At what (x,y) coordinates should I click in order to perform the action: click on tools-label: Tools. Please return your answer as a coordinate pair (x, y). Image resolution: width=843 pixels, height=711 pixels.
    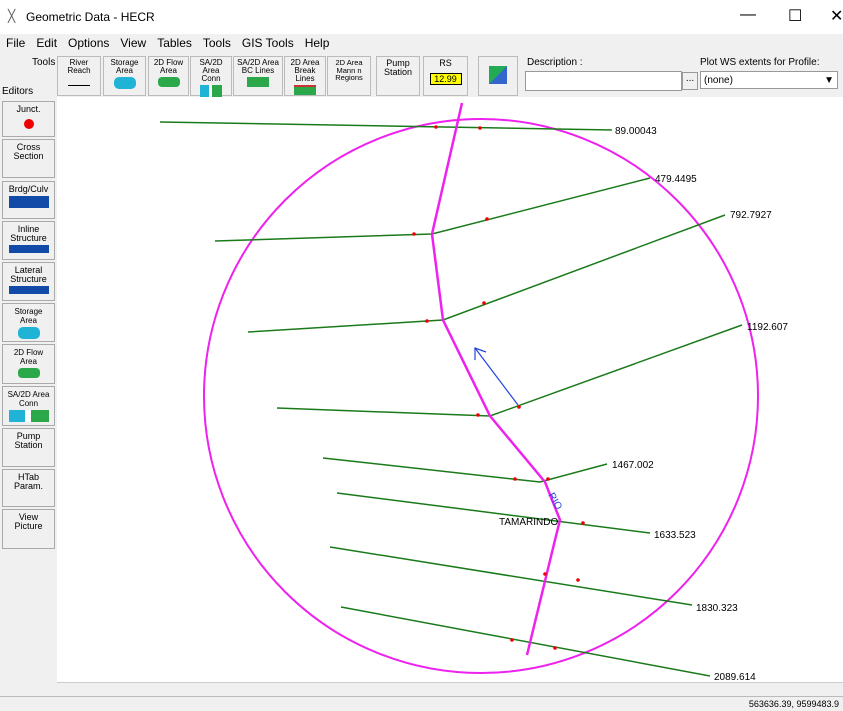
    Looking at the image, I should click on (44, 62).